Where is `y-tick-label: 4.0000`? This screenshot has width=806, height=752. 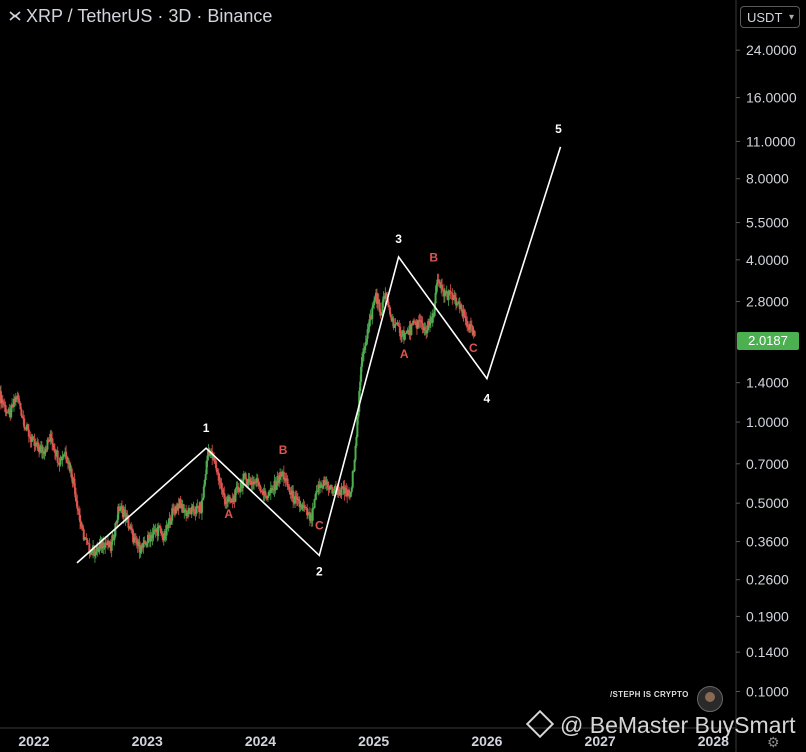
y-tick-label: 4.0000 is located at coordinates (767, 260).